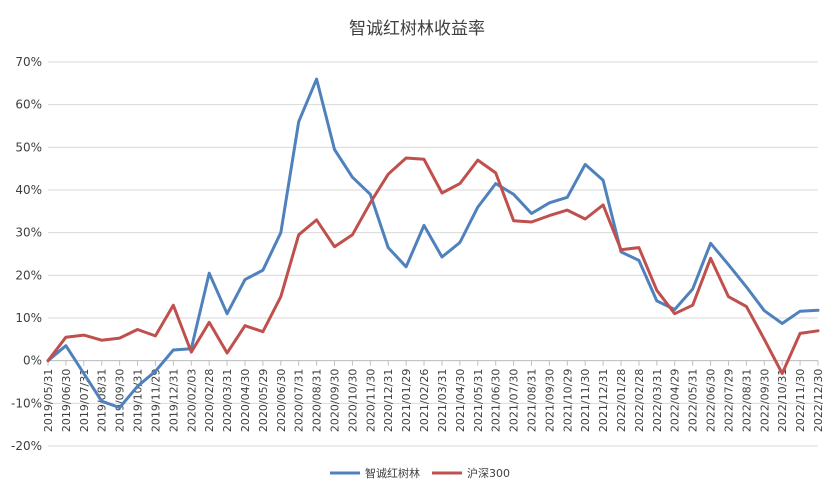  I want to click on x-tick-label: 2020/10/30, so click(352, 400).